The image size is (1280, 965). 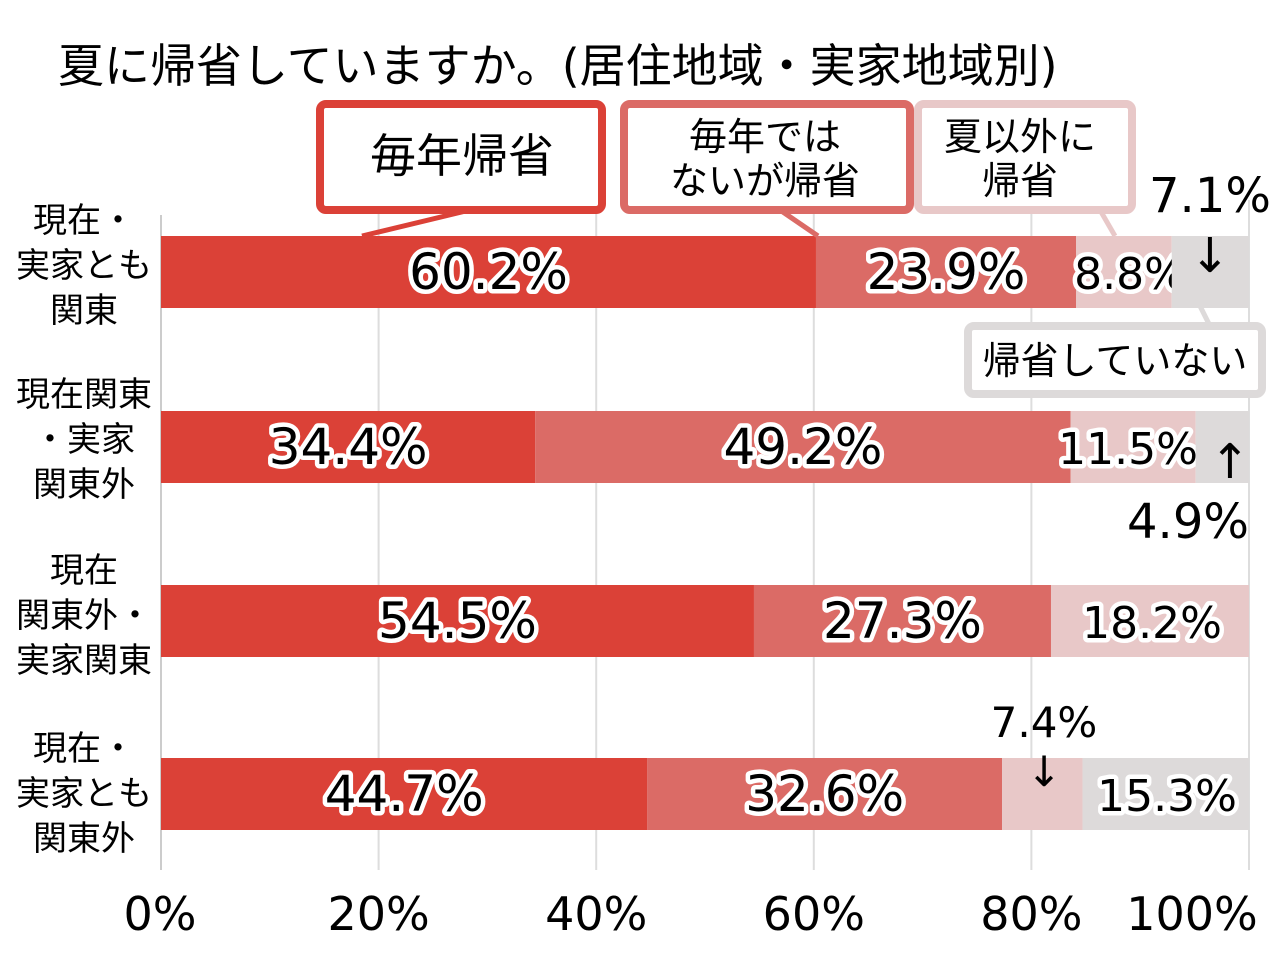 I want to click on legend-label-line: 帰省していない, so click(x=1115, y=361).